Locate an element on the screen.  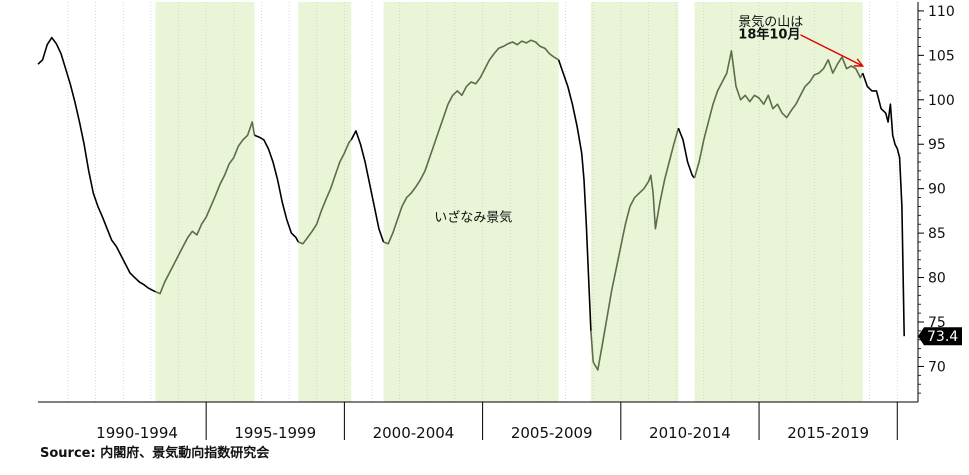
y-tick-label-85: 85 is located at coordinates (937, 234).